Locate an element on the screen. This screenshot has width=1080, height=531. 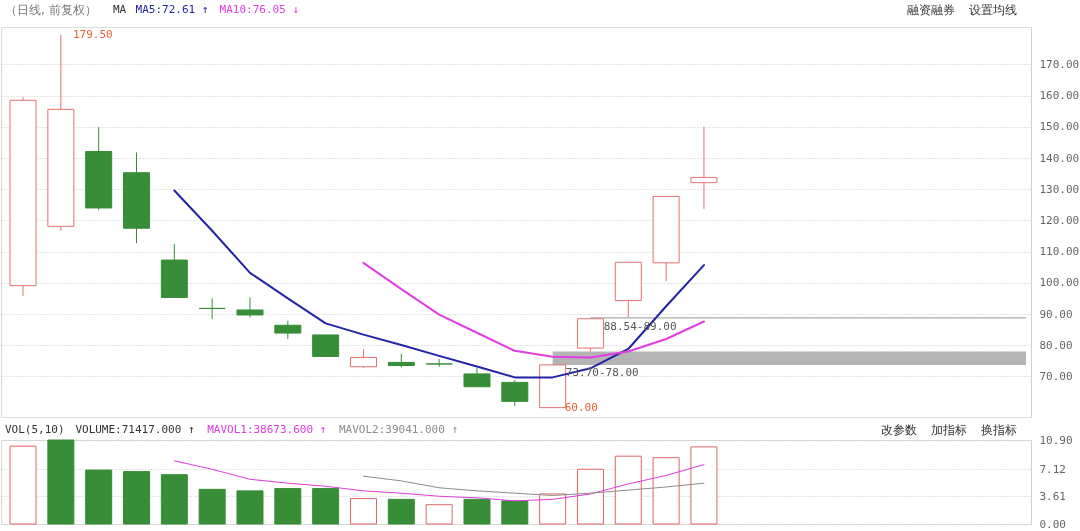
band-label: 73.70-78.00 is located at coordinates (602, 372).